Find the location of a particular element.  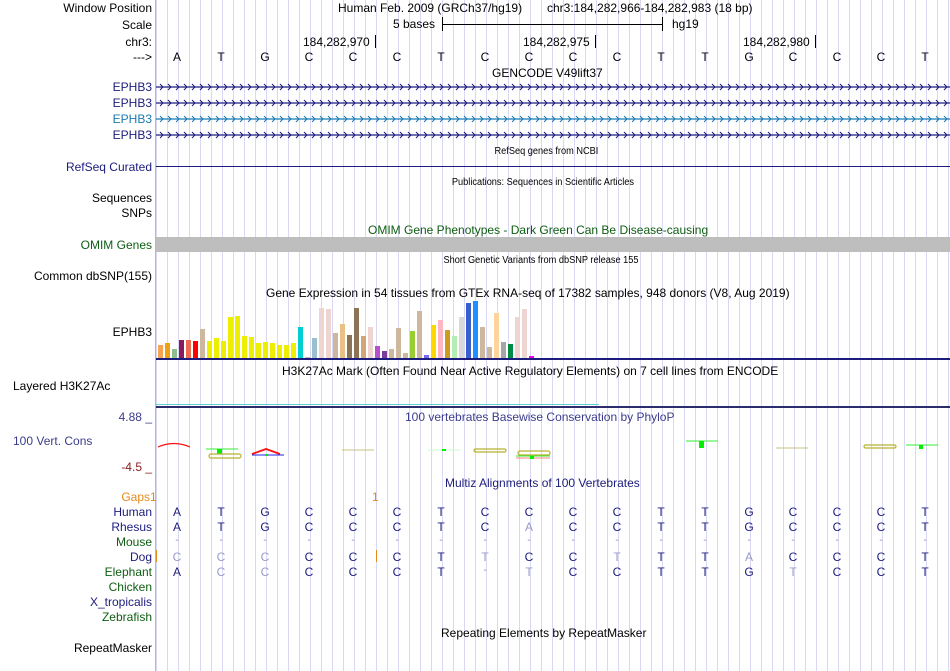

dbsnp-label: Common dbSNP(155) is located at coordinates (92, 276).